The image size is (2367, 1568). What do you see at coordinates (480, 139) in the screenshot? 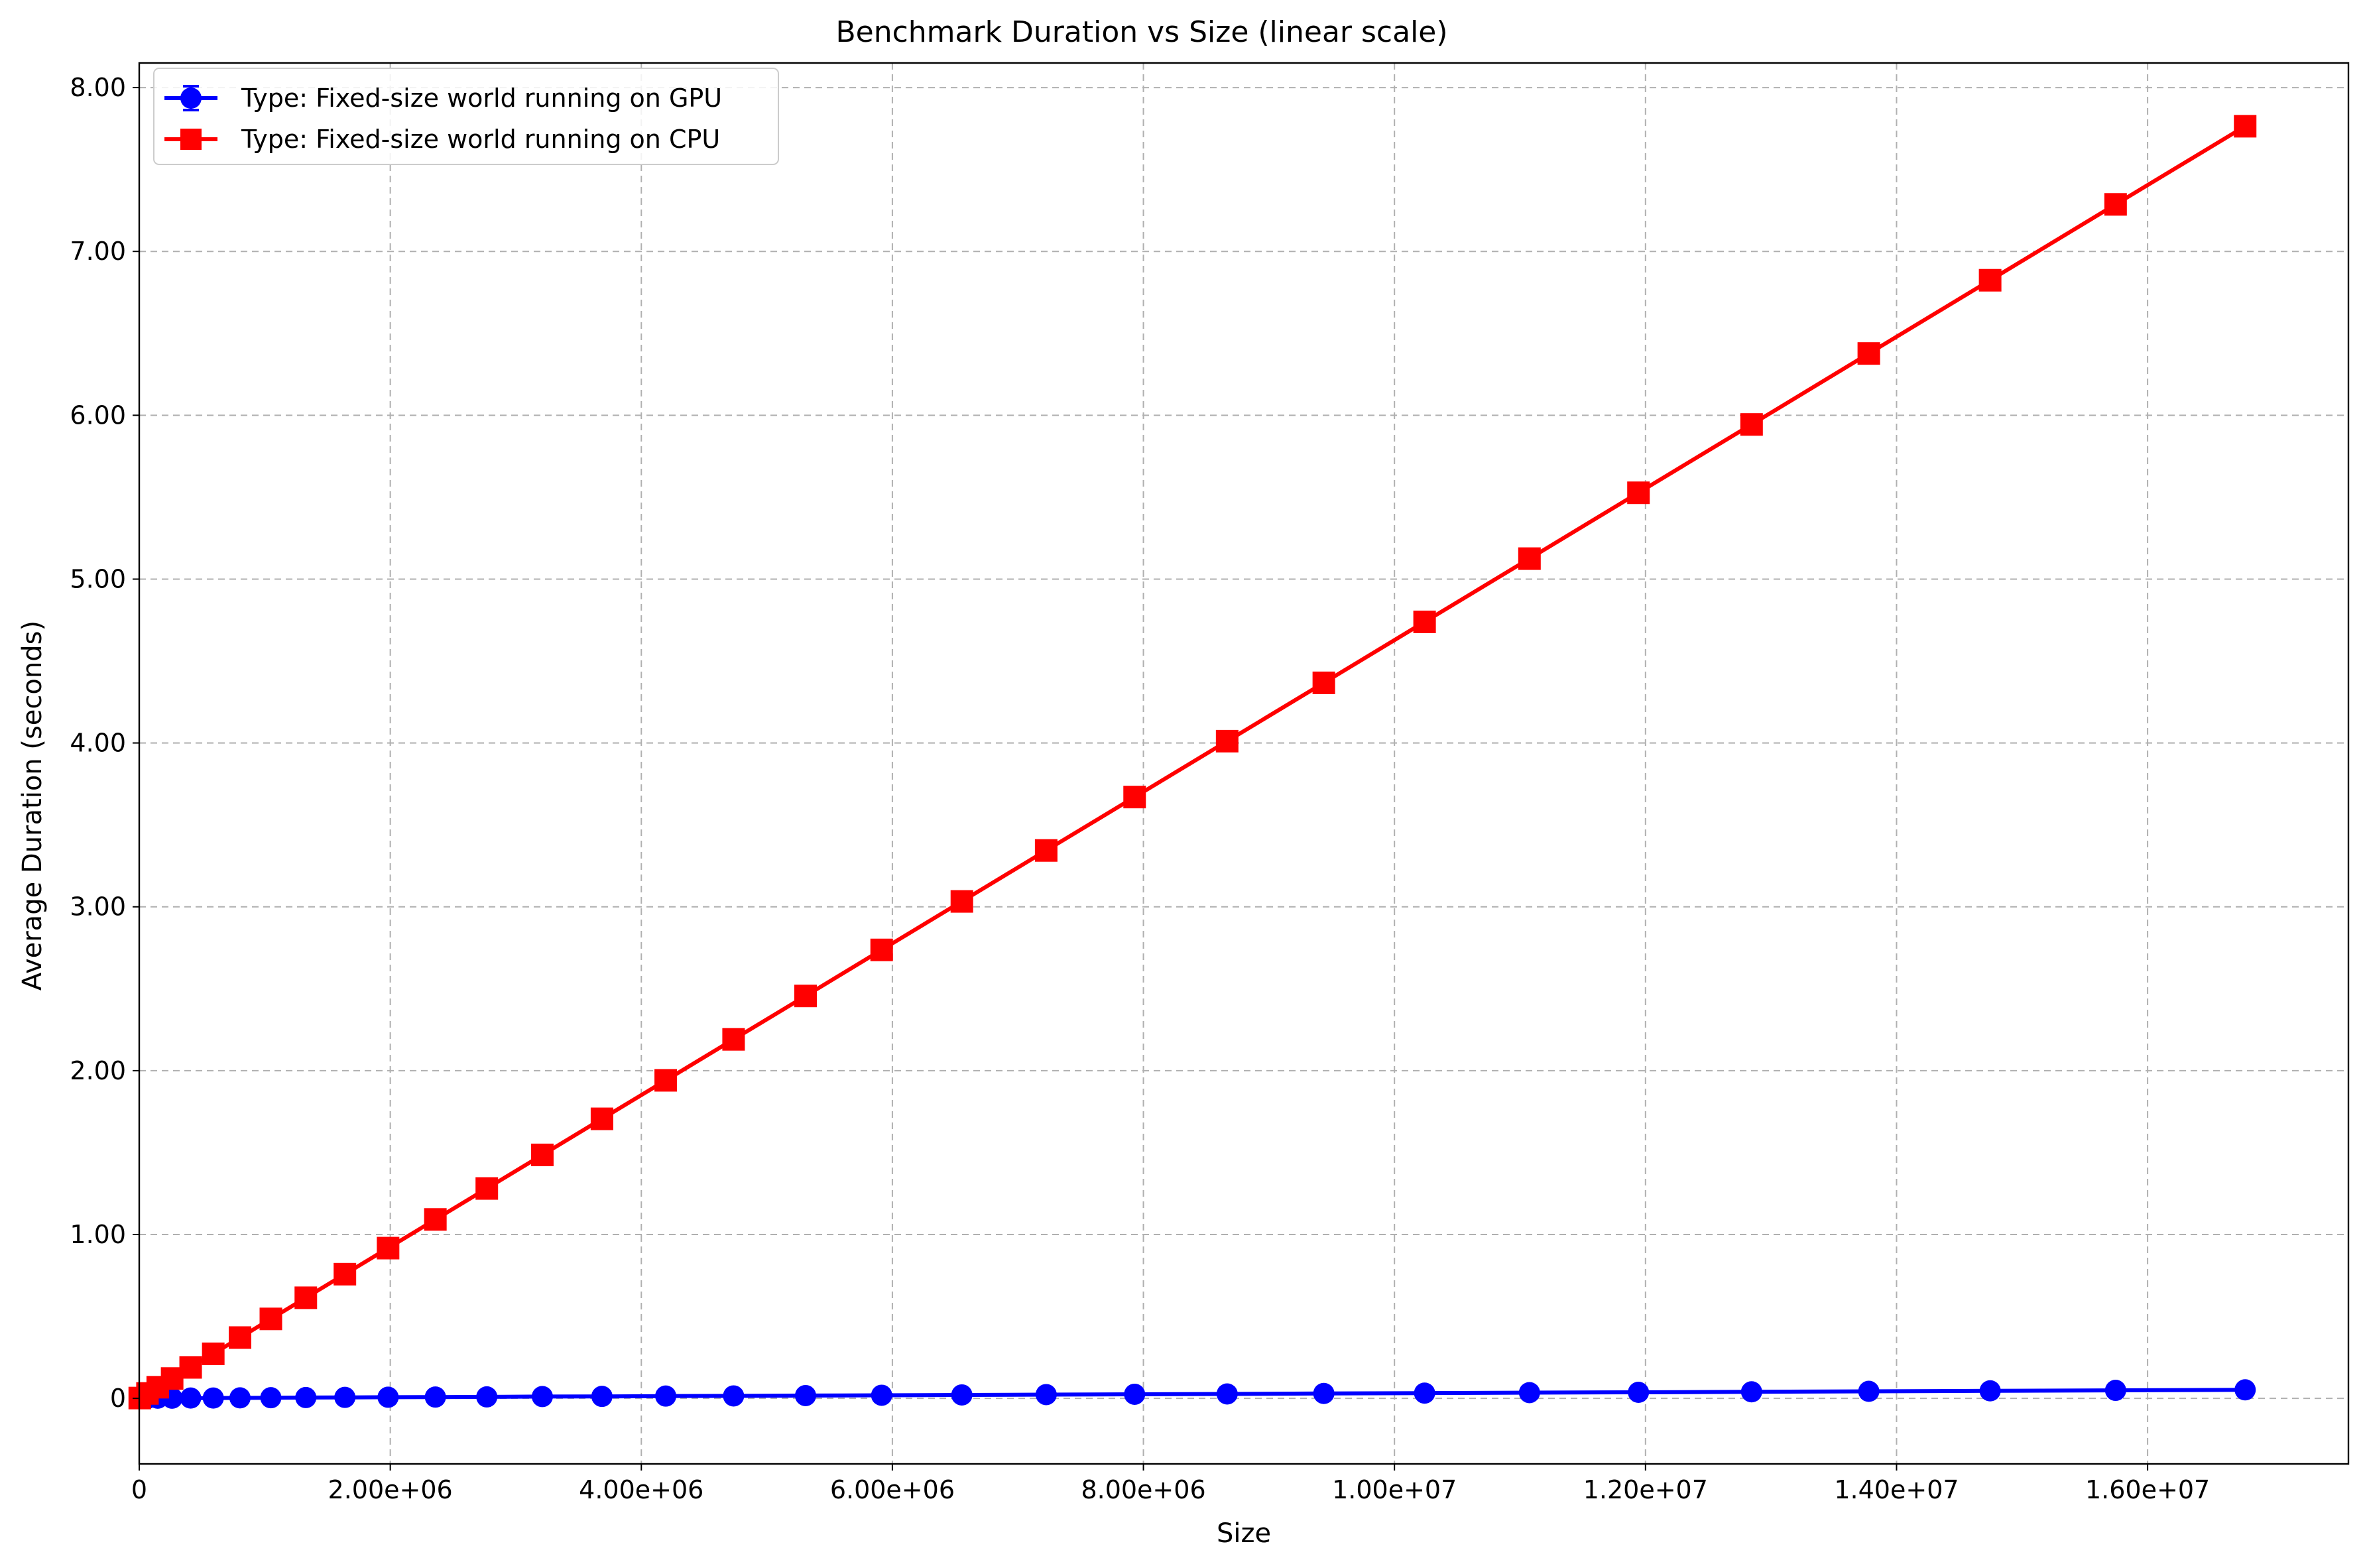
I see `legend-cpu-label: Type: Fixed-size world running on CPU` at bounding box center [480, 139].